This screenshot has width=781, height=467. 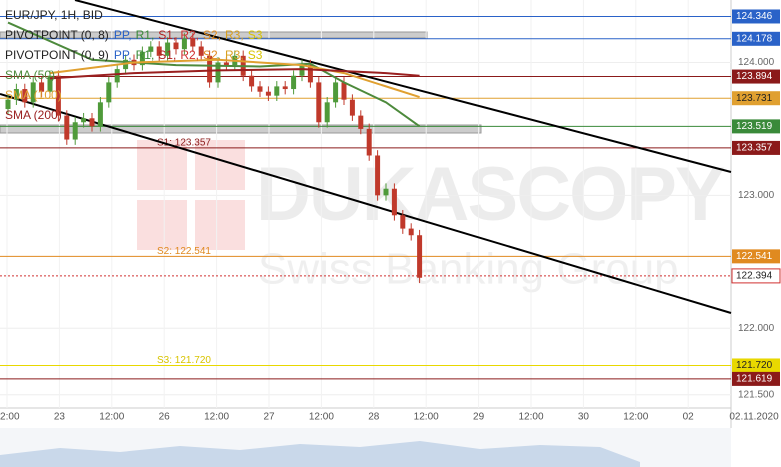 What do you see at coordinates (756, 328) in the screenshot?
I see `y-tick-label: 122.000` at bounding box center [756, 328].